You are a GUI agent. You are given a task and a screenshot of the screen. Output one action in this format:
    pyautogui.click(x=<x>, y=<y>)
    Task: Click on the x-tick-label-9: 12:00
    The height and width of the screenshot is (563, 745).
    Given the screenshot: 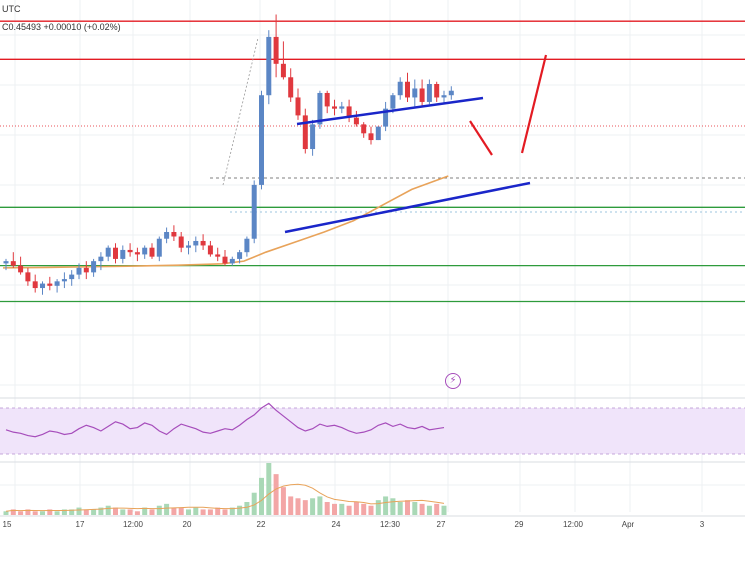 What is the action you would take?
    pyautogui.click(x=573, y=524)
    